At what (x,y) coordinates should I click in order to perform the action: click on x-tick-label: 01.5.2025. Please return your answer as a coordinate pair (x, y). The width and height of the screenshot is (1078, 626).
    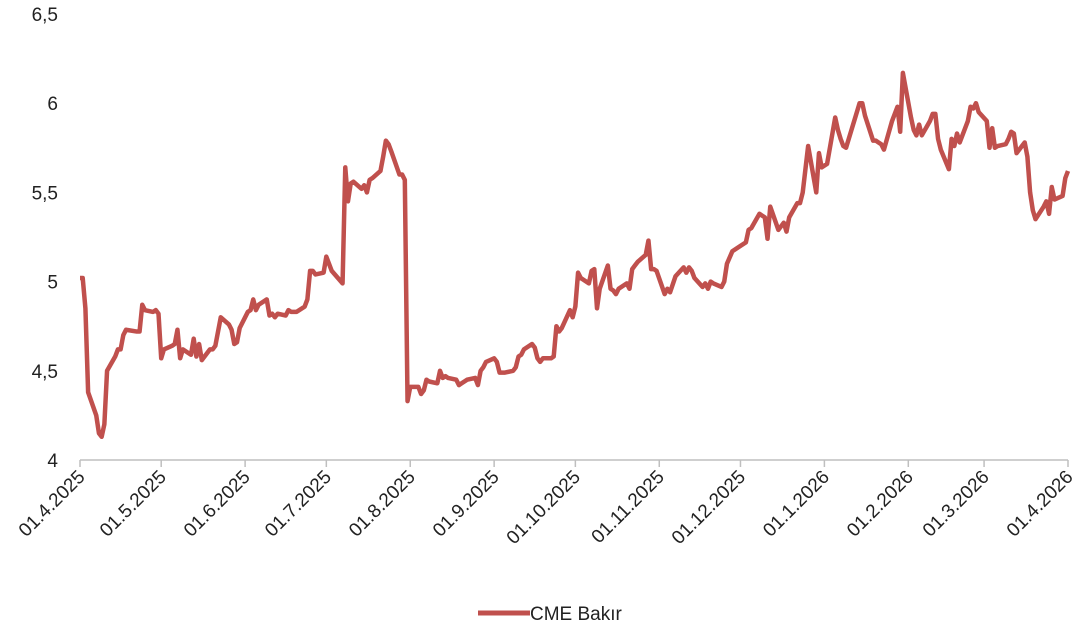
    Looking at the image, I should click on (133, 504).